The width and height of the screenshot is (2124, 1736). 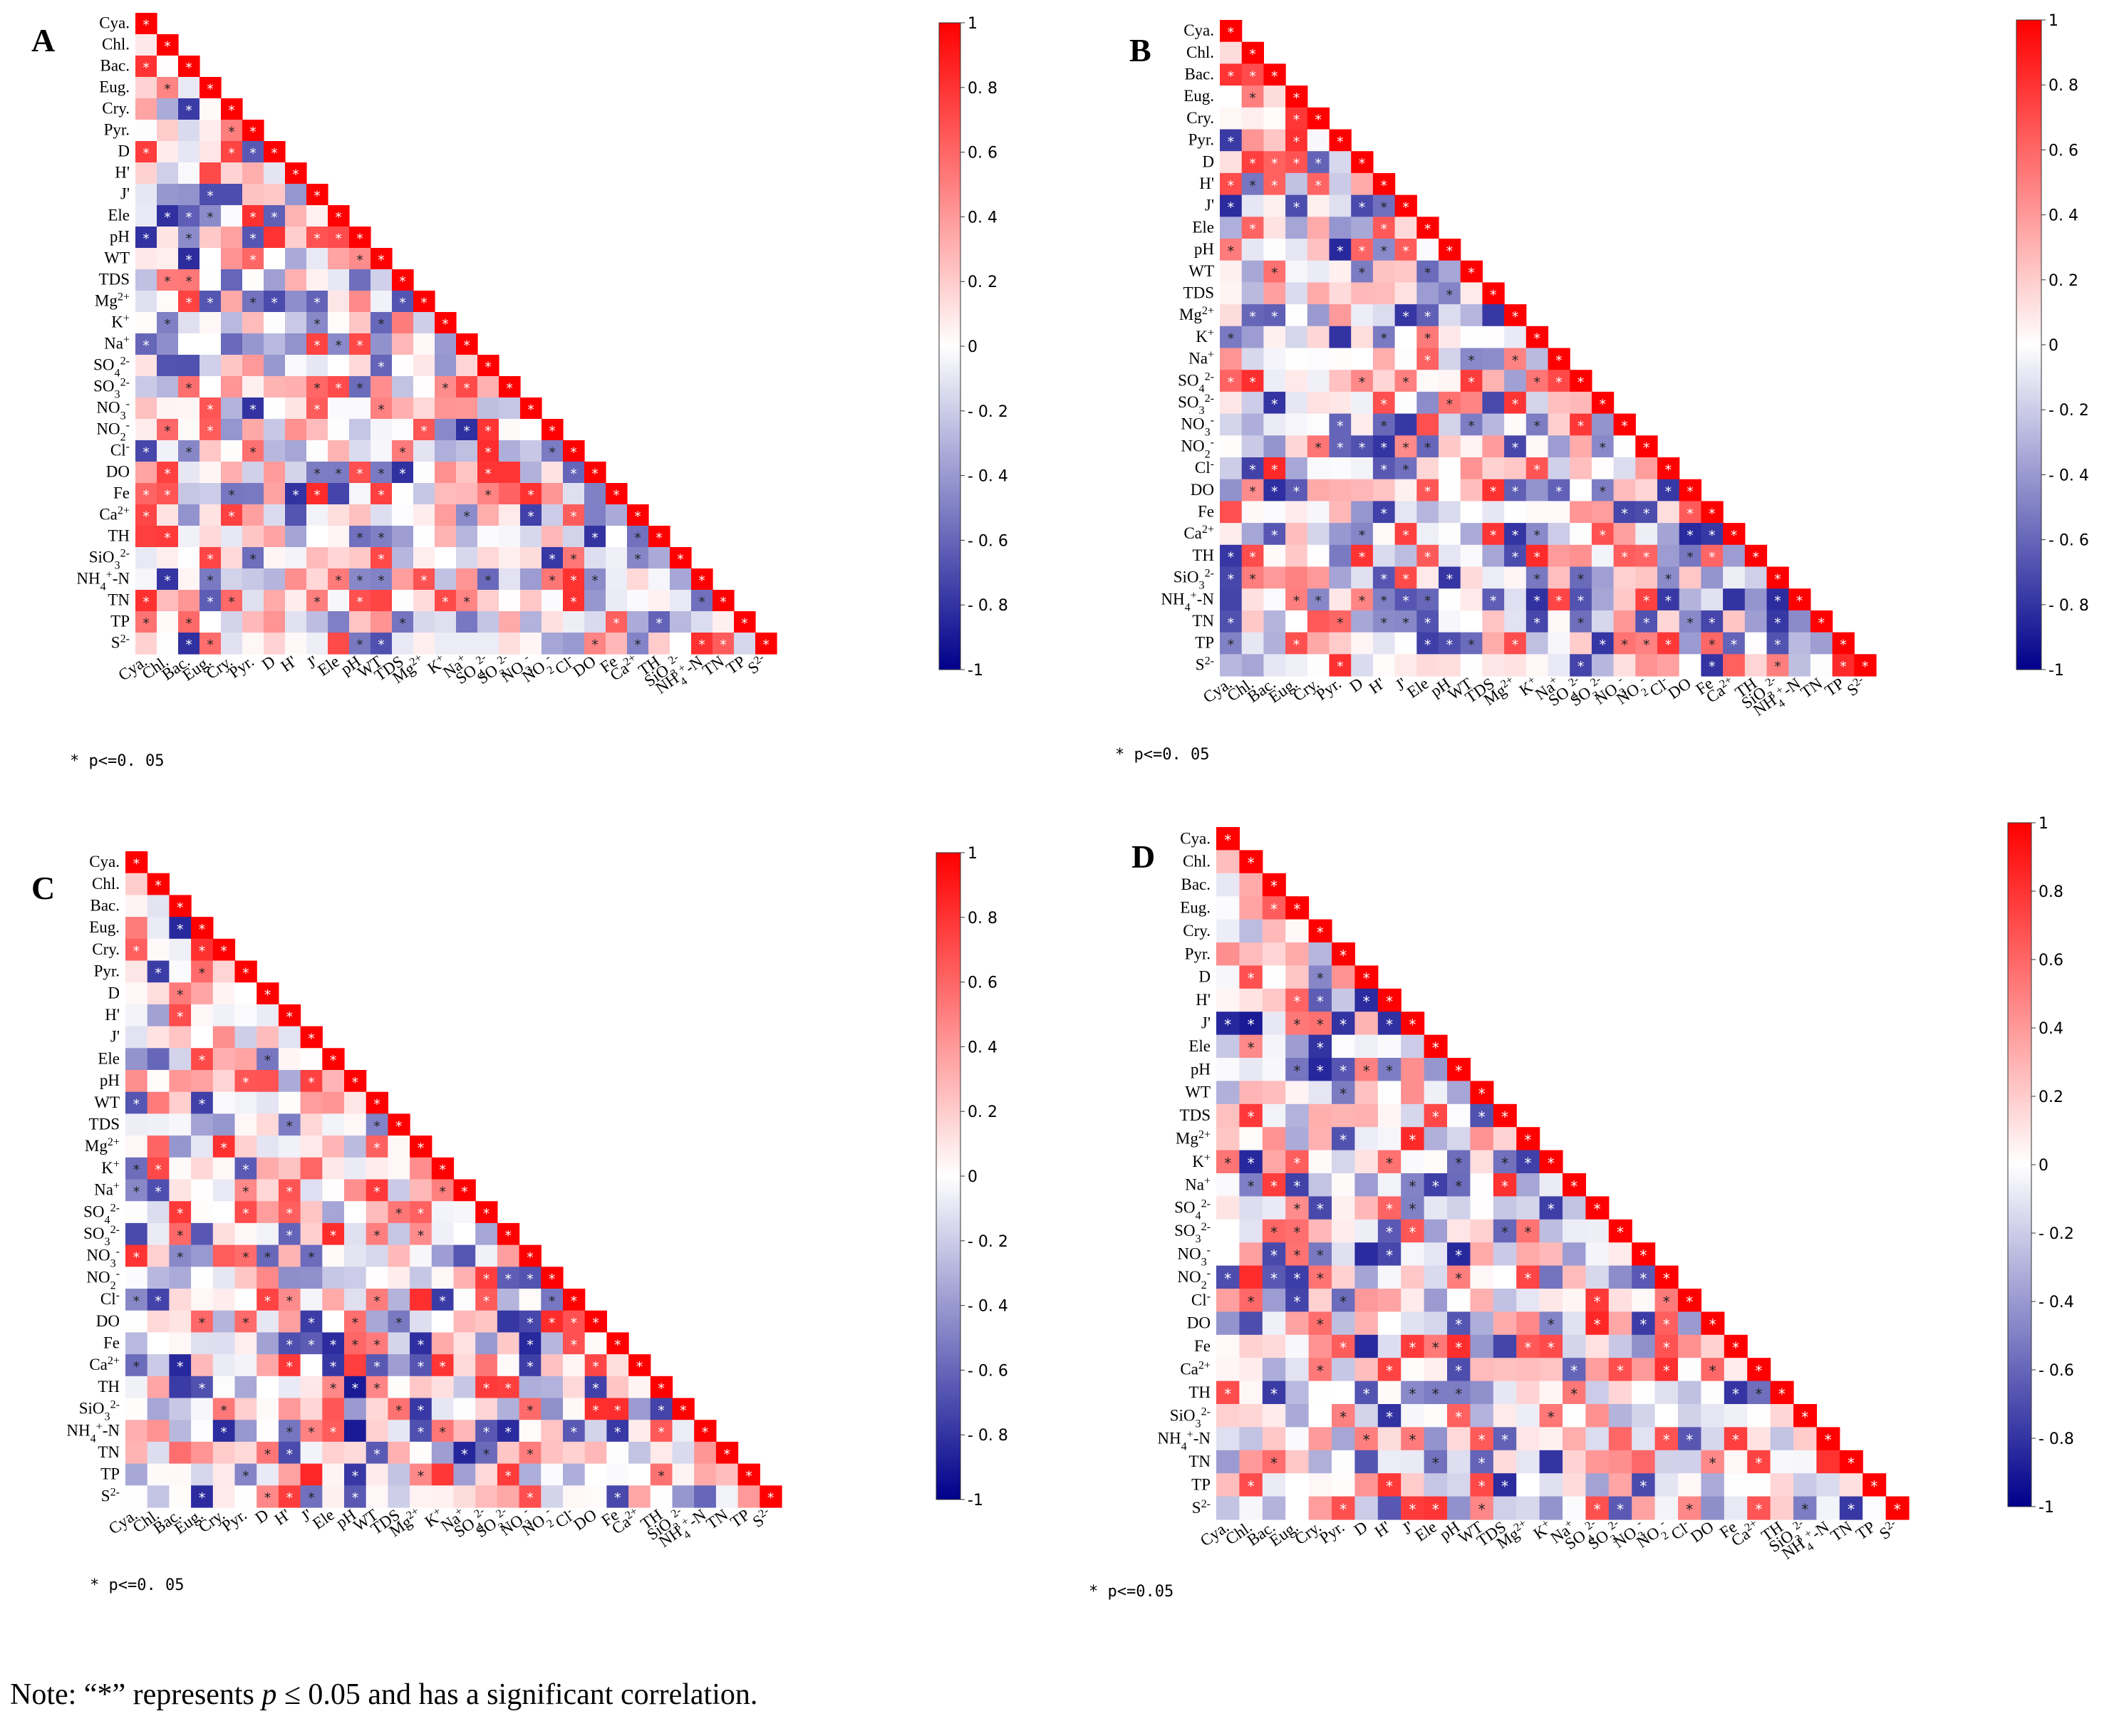 I want to click on row-label: SO42-, so click(x=111, y=367).